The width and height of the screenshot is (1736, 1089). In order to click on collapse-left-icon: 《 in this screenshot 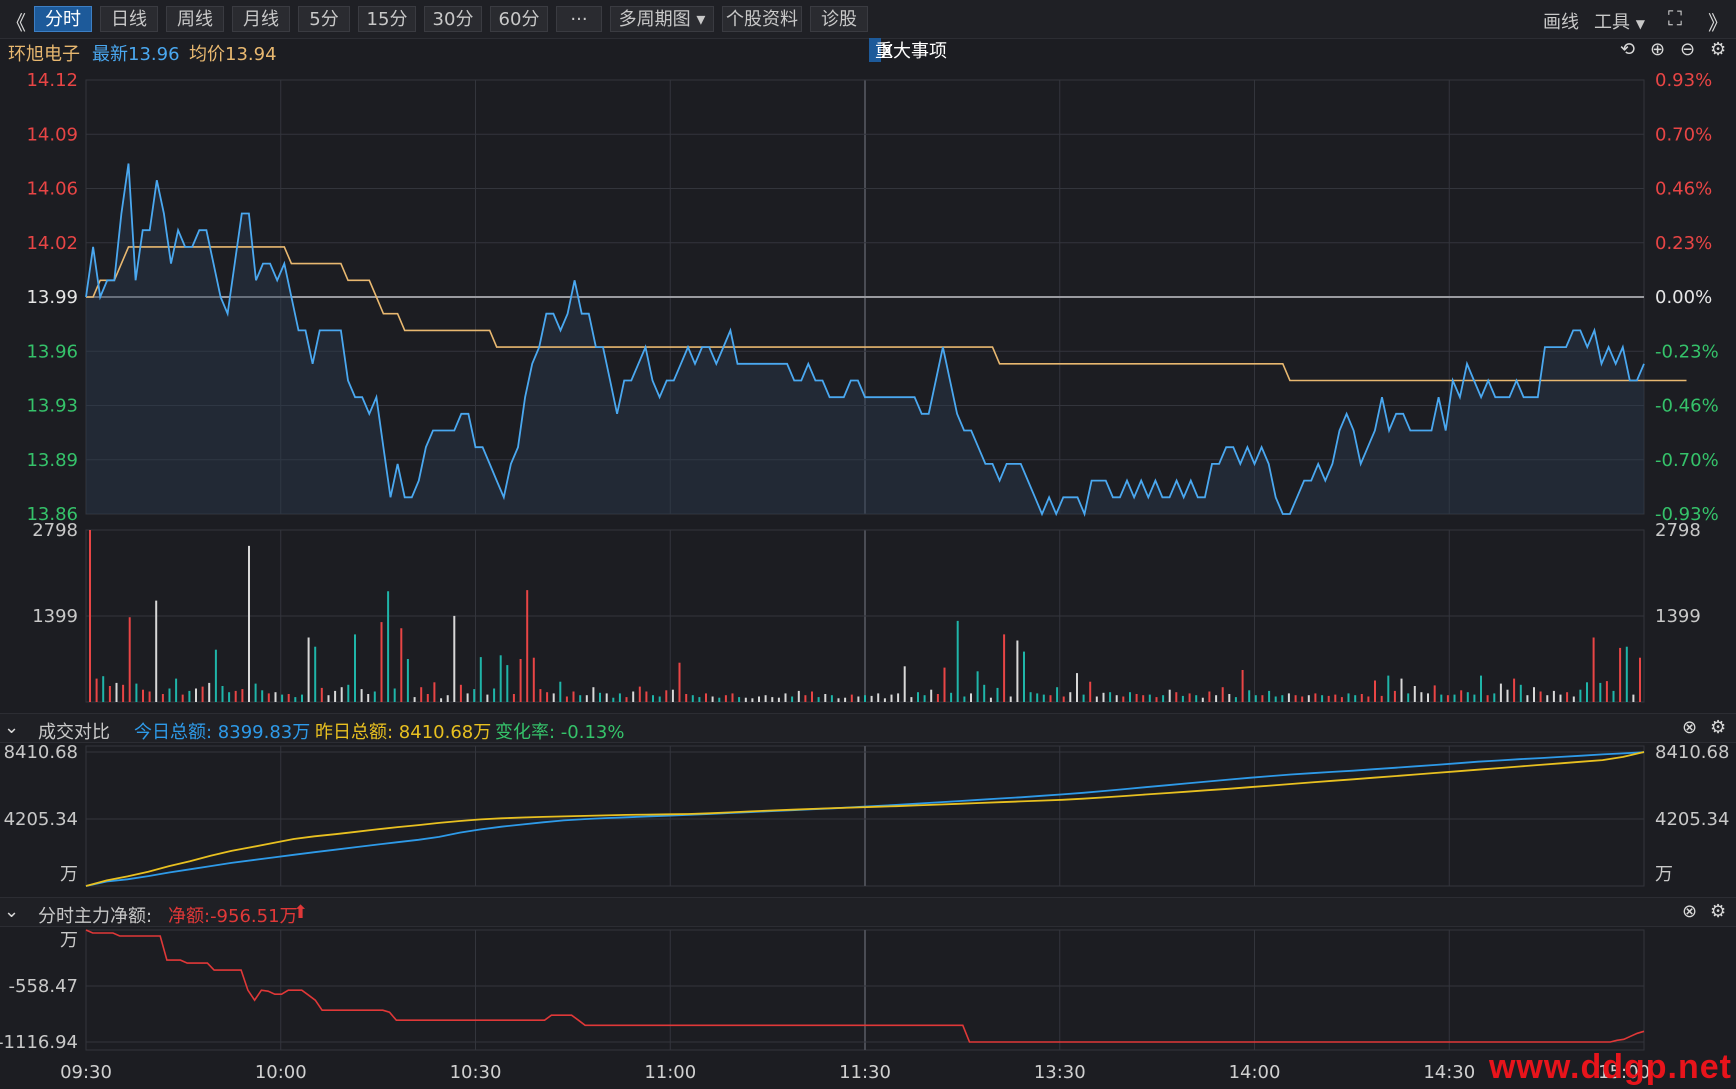, I will do `click(16, 23)`.